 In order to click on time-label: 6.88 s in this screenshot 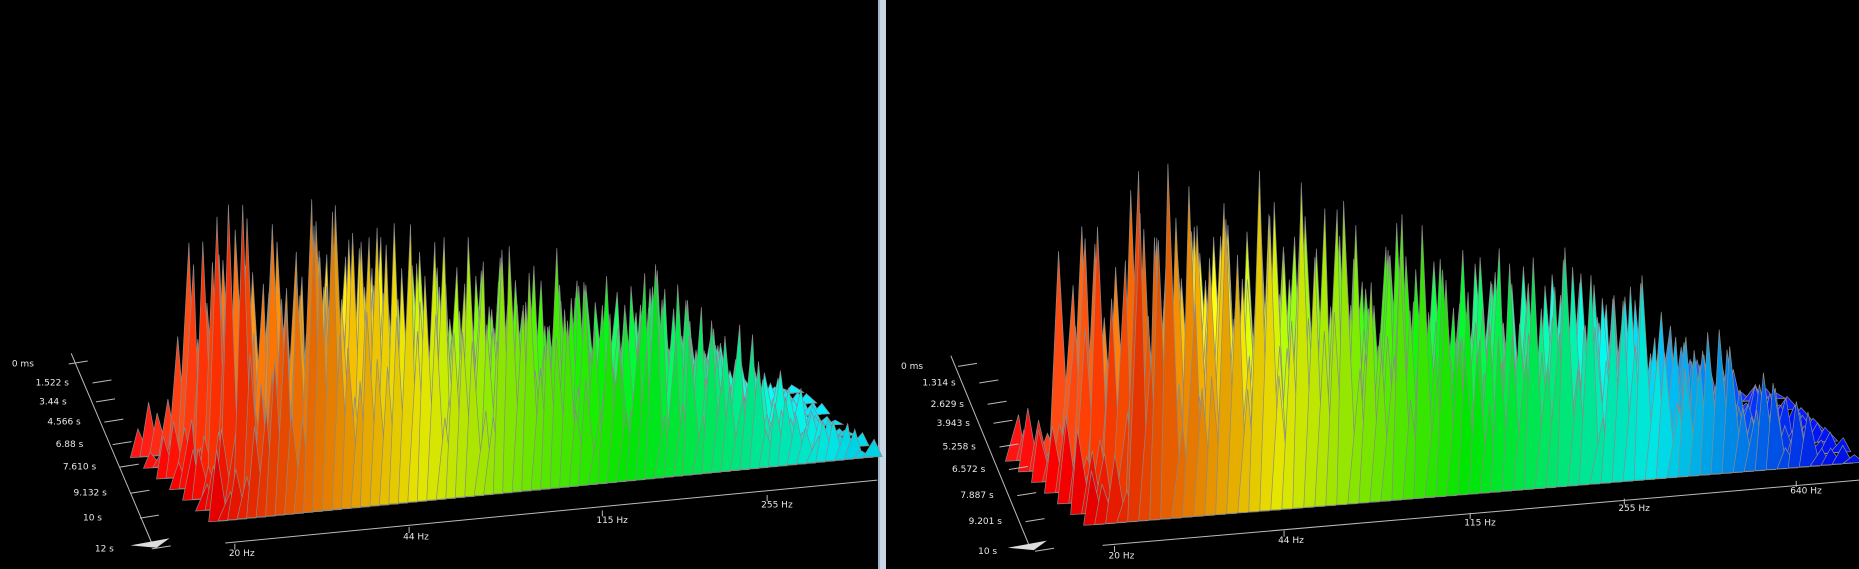, I will do `click(70, 445)`.